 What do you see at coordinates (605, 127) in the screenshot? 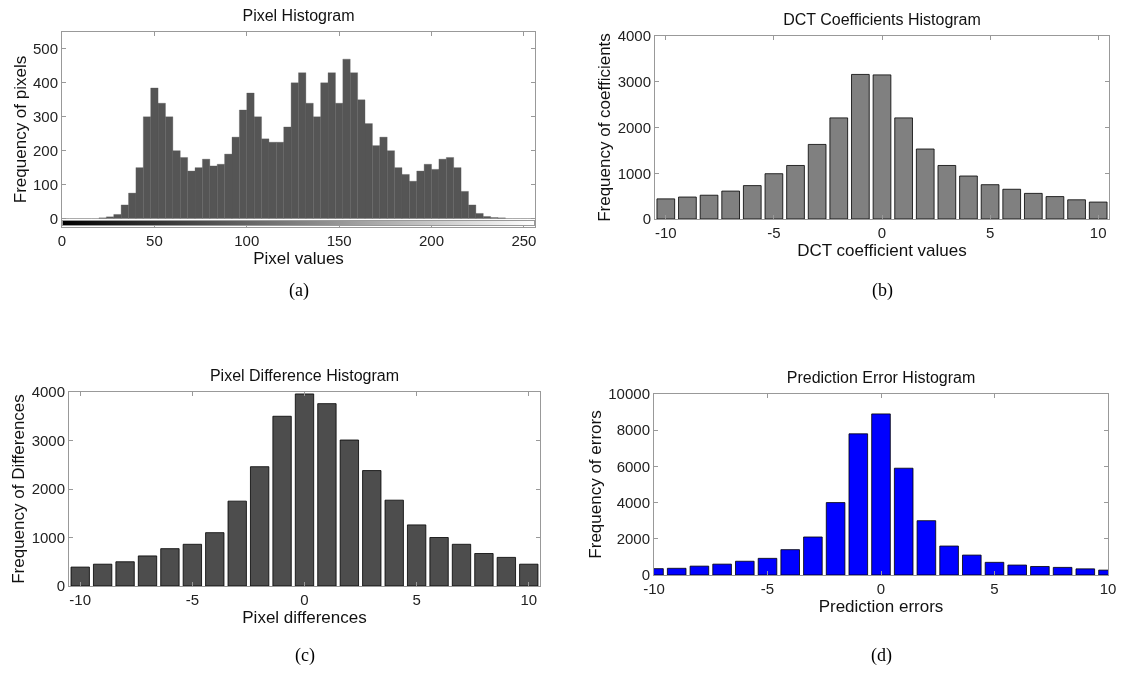
I see `y-axis-title: Frequency of coefficients` at bounding box center [605, 127].